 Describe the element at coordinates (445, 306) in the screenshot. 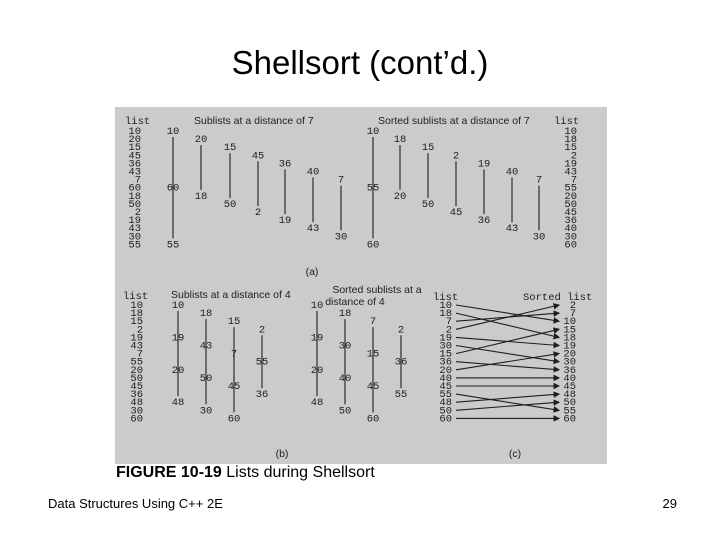

I see `panel-c-list-value: 10` at that location.